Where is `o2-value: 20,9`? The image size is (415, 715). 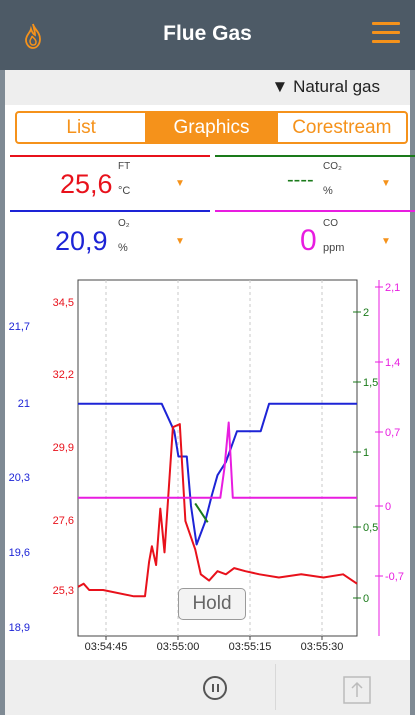
o2-value: 20,9 is located at coordinates (81, 241).